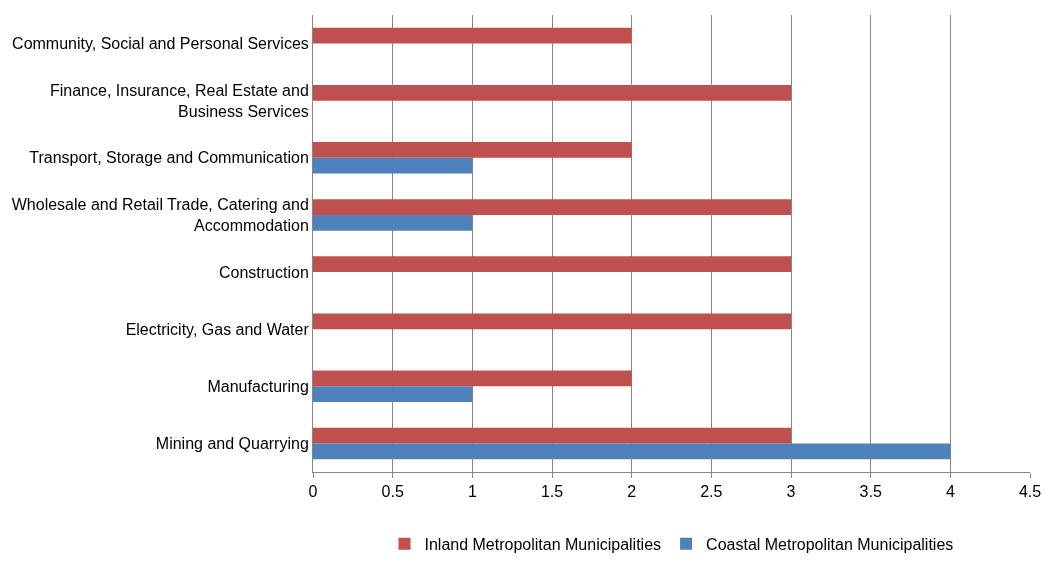 The width and height of the screenshot is (1060, 573). I want to click on x-tick-label: 0, so click(313, 492).